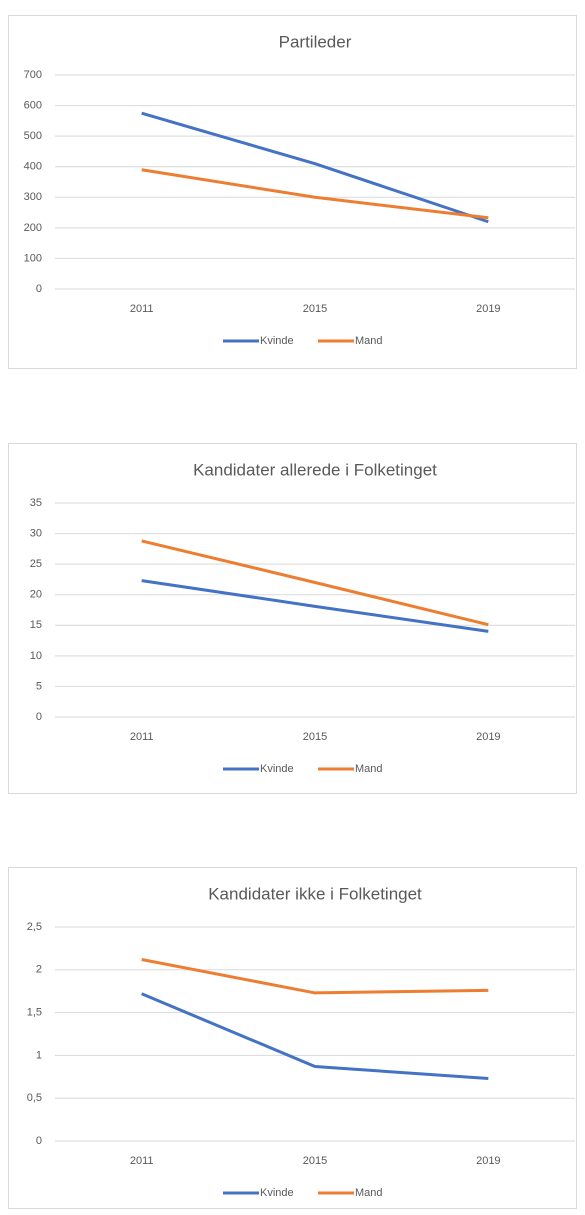  I want to click on y-tick-label: 200, so click(33, 228).